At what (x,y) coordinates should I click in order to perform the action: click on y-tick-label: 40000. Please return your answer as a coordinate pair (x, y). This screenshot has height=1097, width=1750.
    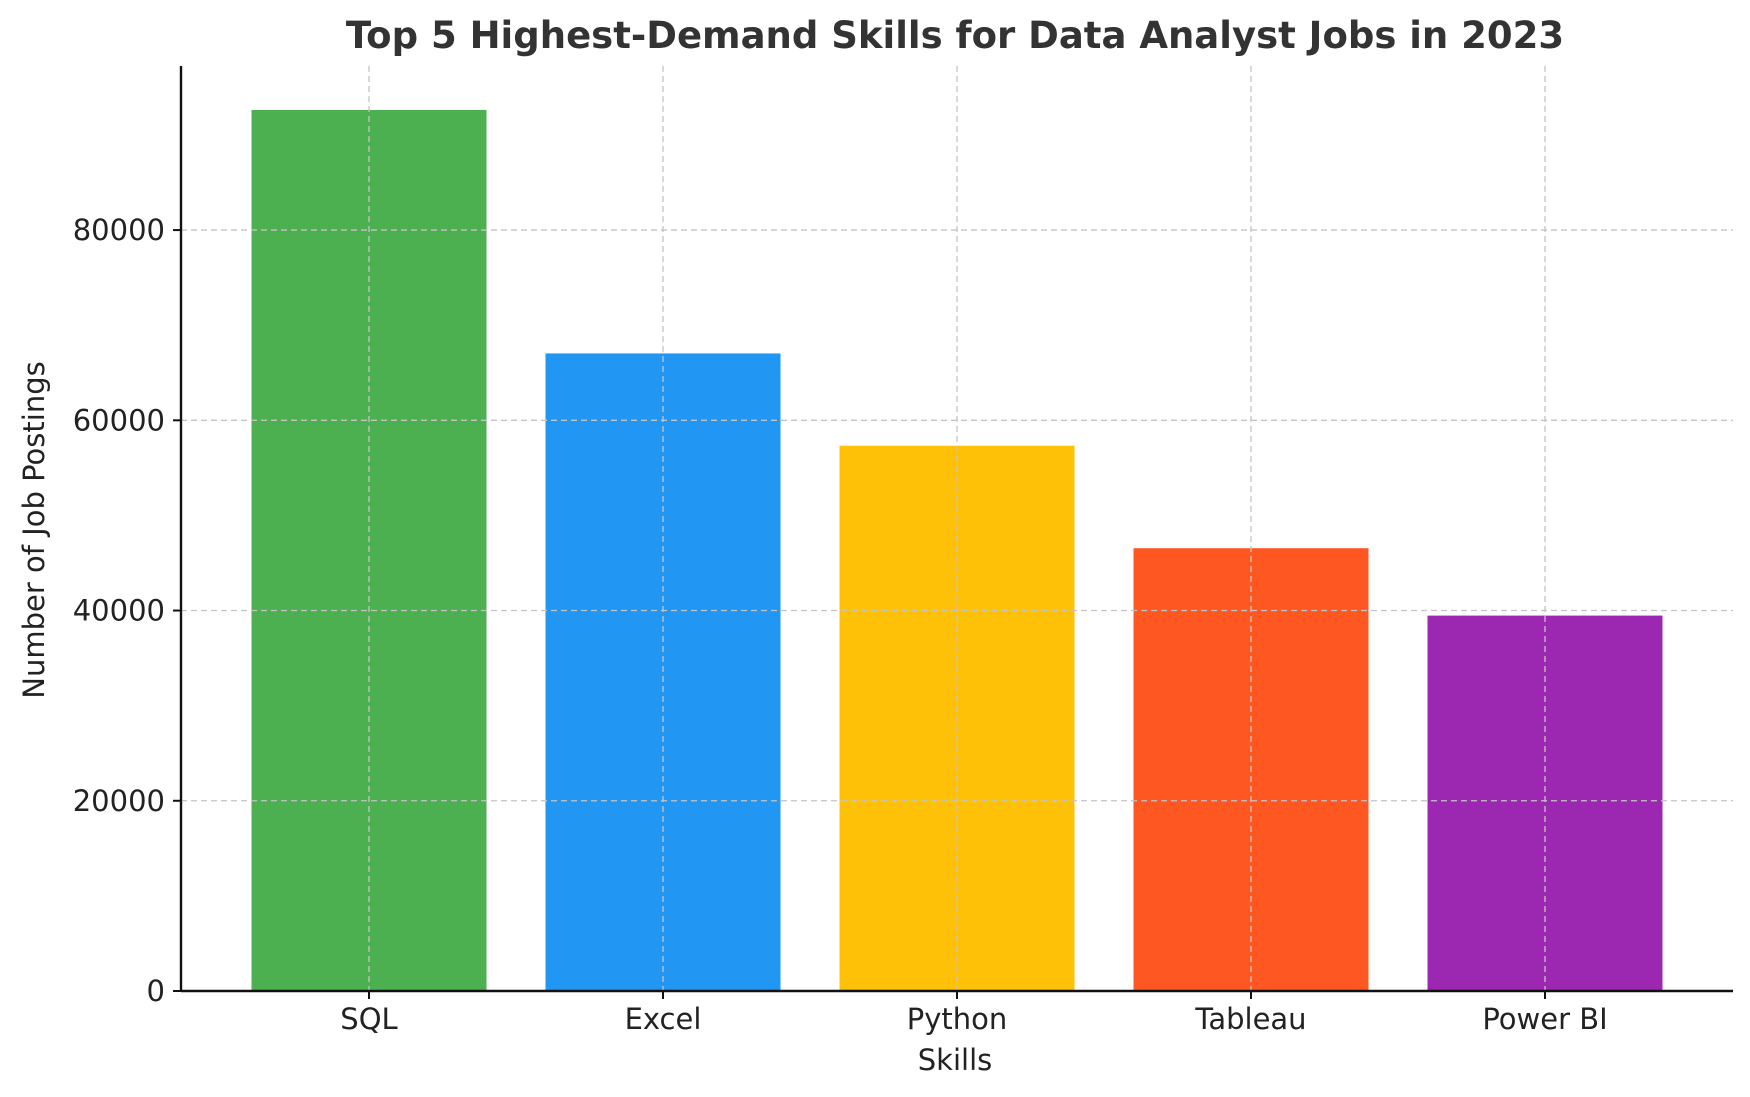
    Looking at the image, I should click on (119, 611).